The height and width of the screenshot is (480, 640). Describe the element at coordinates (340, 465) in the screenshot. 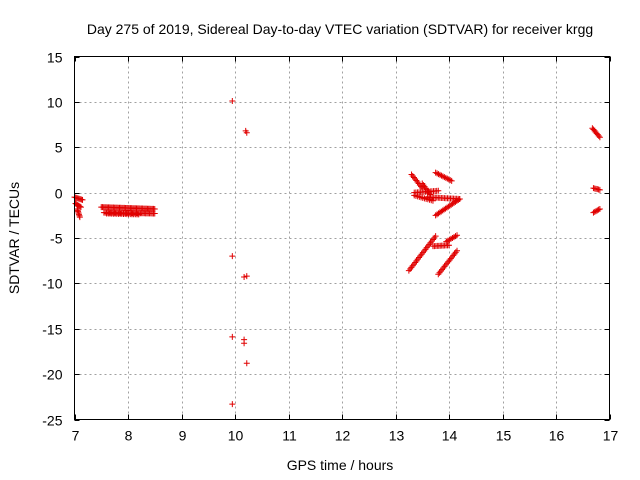

I see `x-axis-label: GPS time / hours` at that location.